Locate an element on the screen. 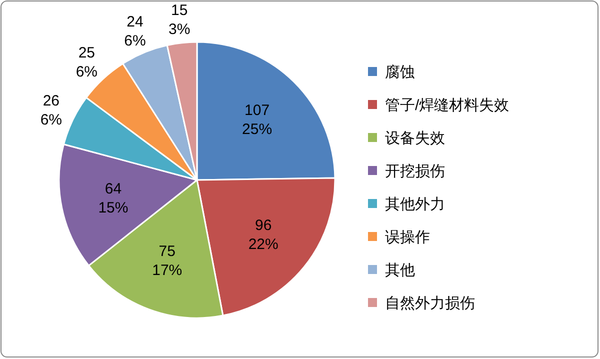  legend-label: 误操作 is located at coordinates (407, 237).